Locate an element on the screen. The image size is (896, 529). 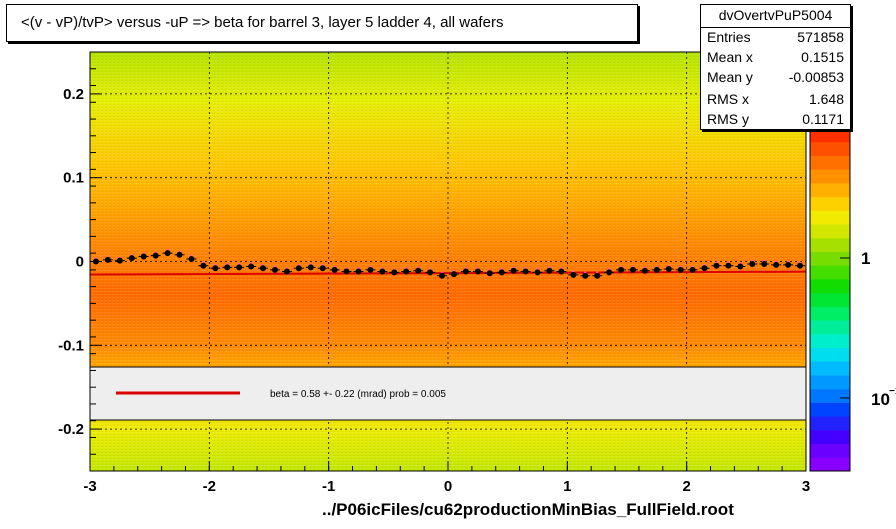
stats-name: dvOvertvPuP5004 is located at coordinates (775, 15).